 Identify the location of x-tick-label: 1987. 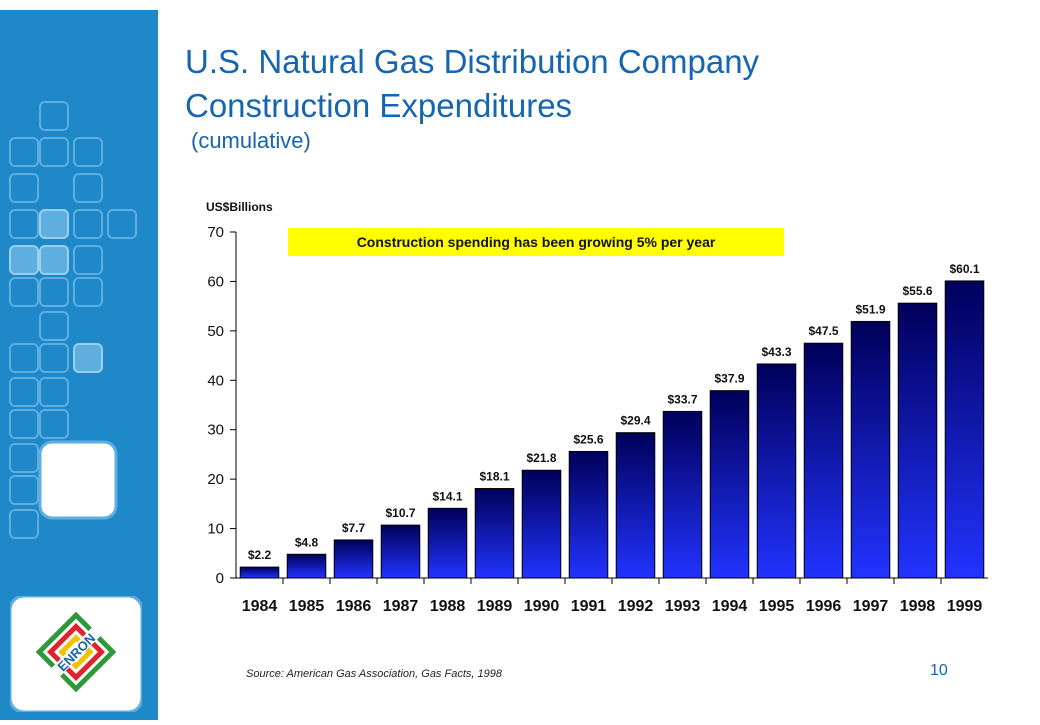
(401, 606).